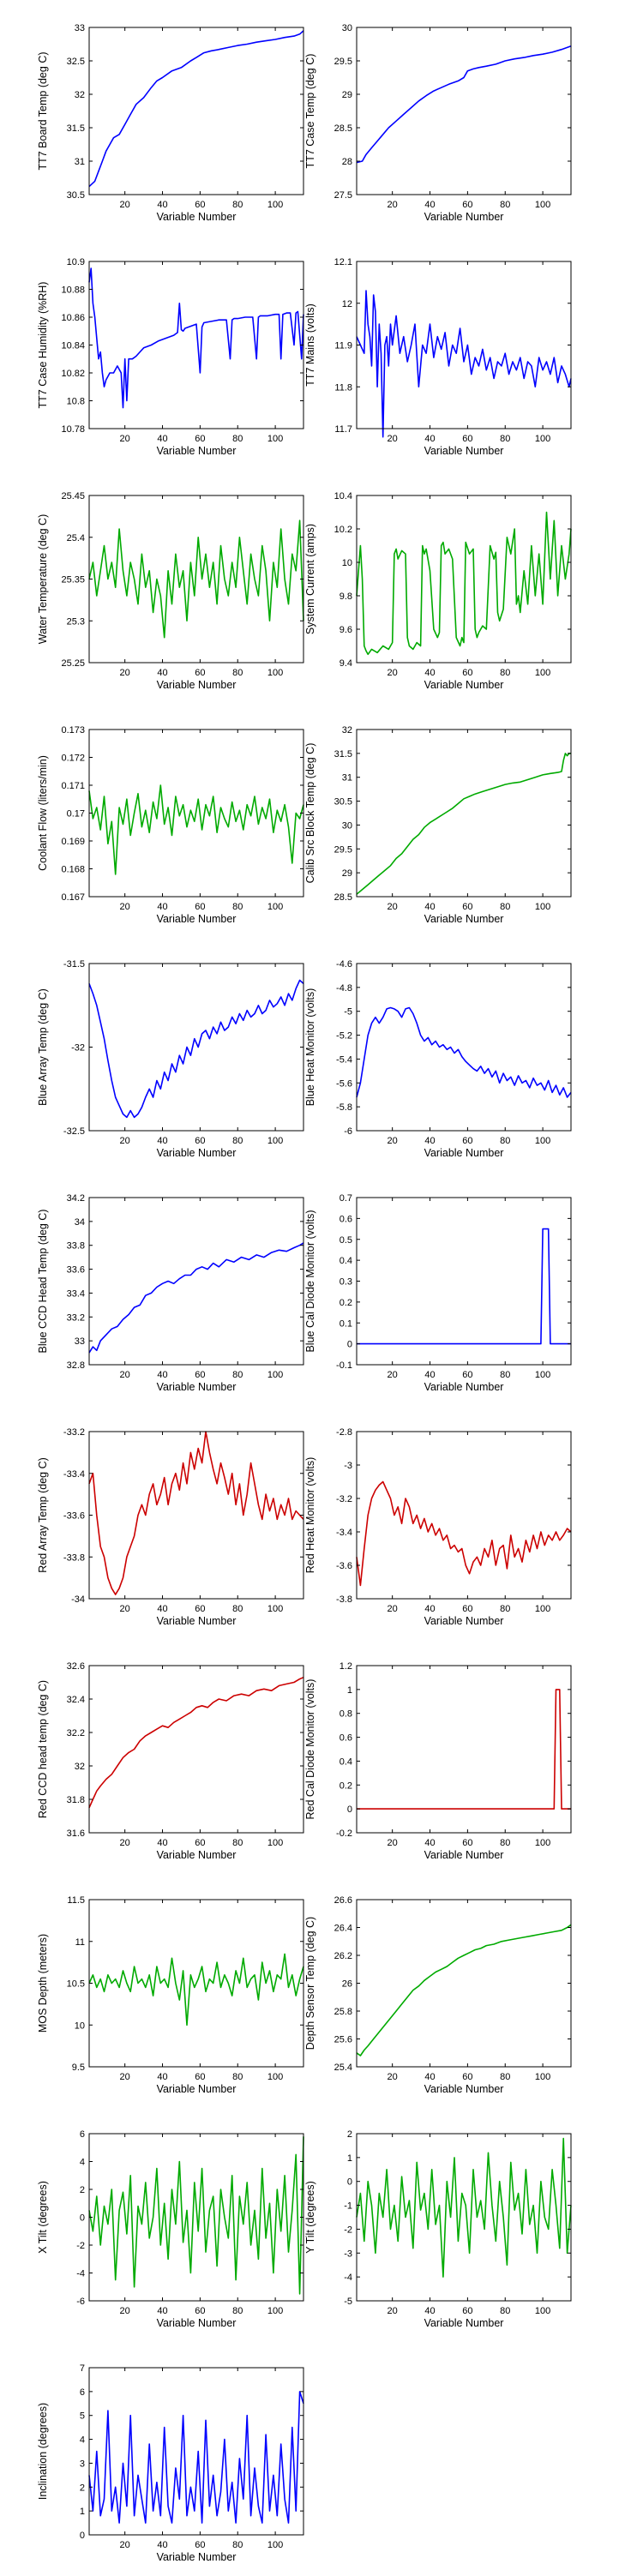  I want to click on chart-14-x-tick-label: 60, so click(467, 1609).